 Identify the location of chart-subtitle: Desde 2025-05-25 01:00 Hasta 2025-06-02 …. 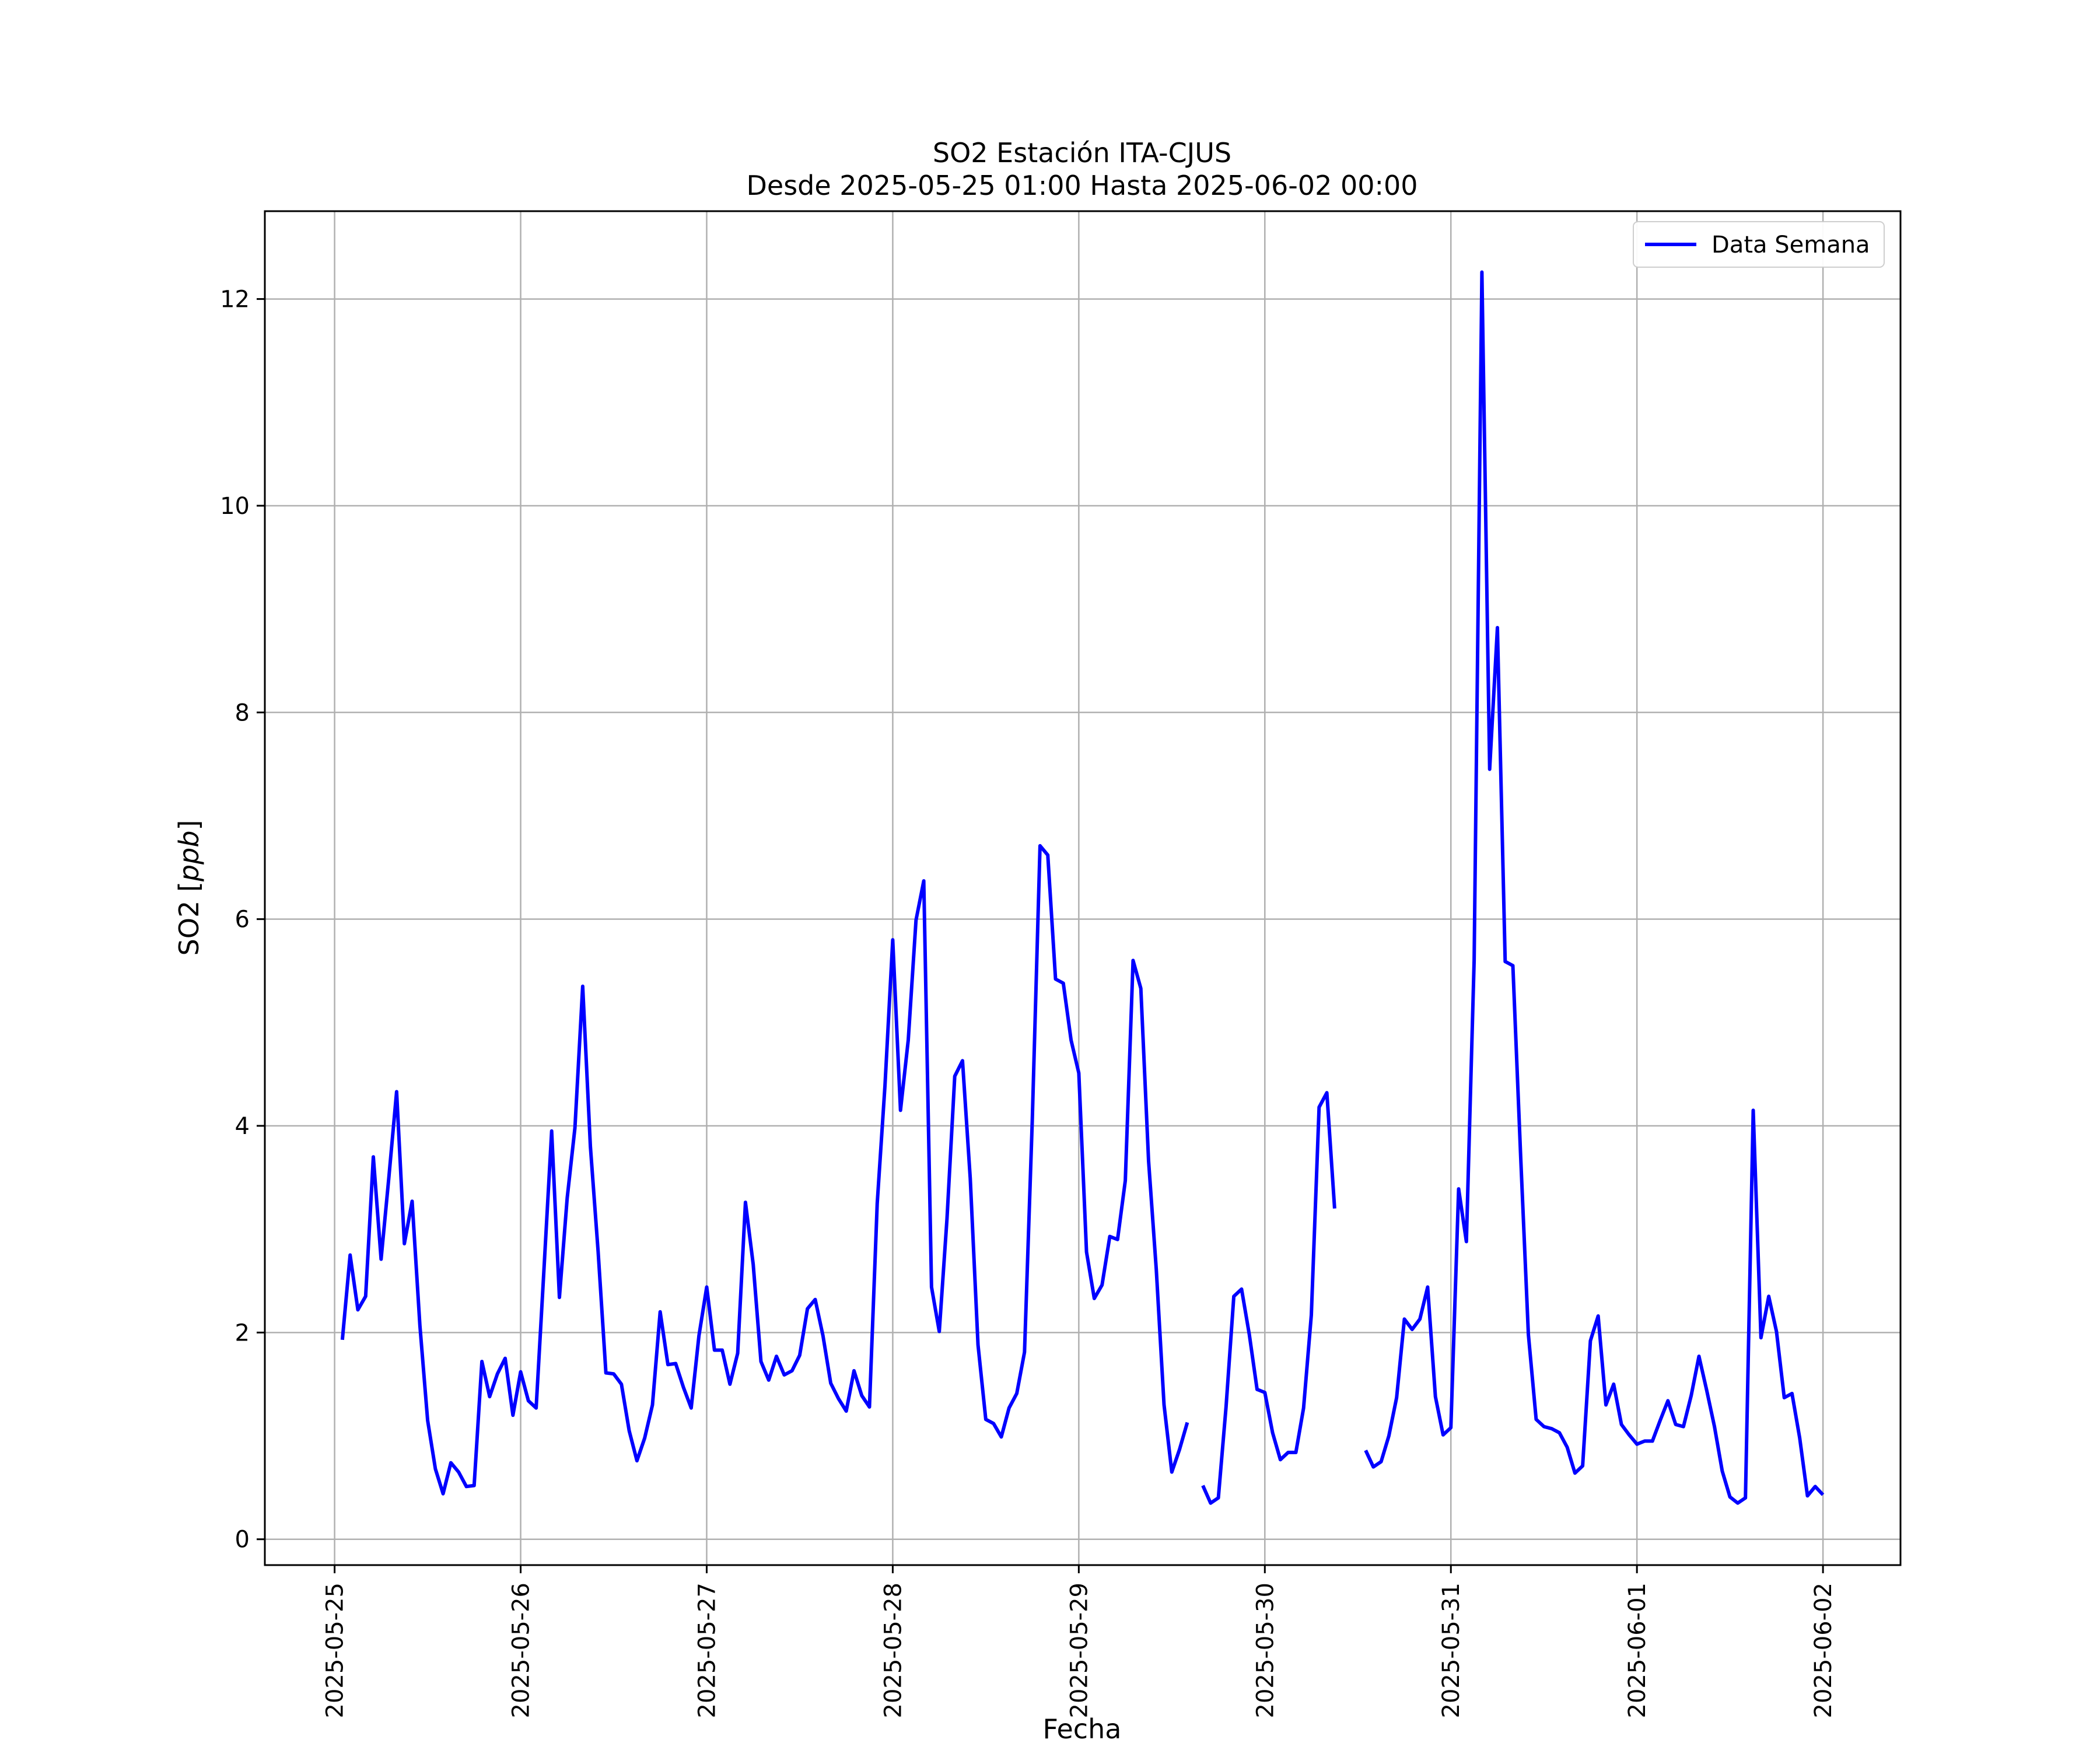
(1082, 185).